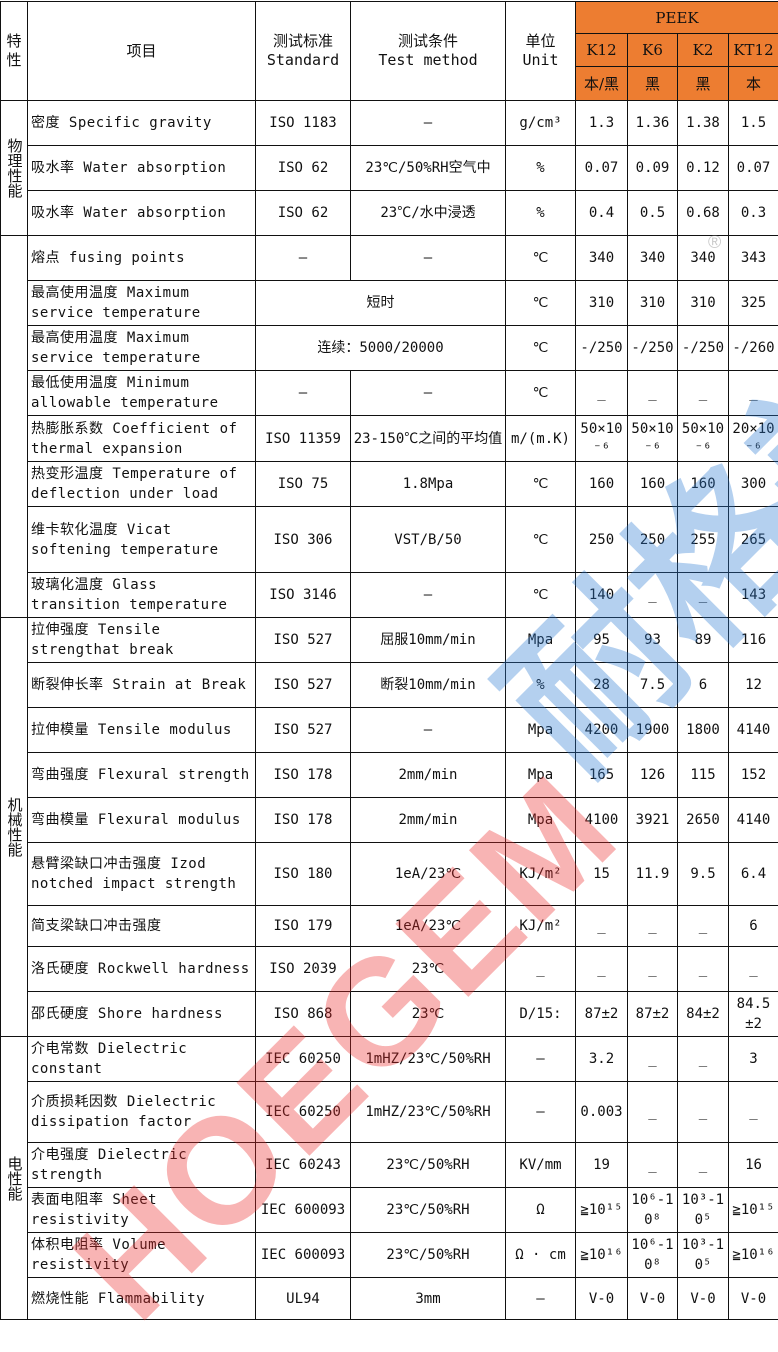  Describe the element at coordinates (14, 168) in the screenshot. I see `group-label: 物理性能` at that location.